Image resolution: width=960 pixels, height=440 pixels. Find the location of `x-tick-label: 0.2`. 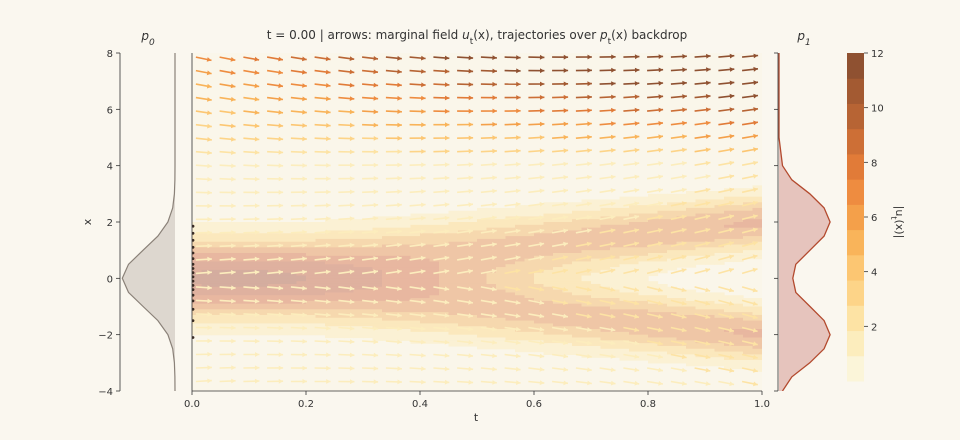

x-tick-label: 0.2 is located at coordinates (306, 404).